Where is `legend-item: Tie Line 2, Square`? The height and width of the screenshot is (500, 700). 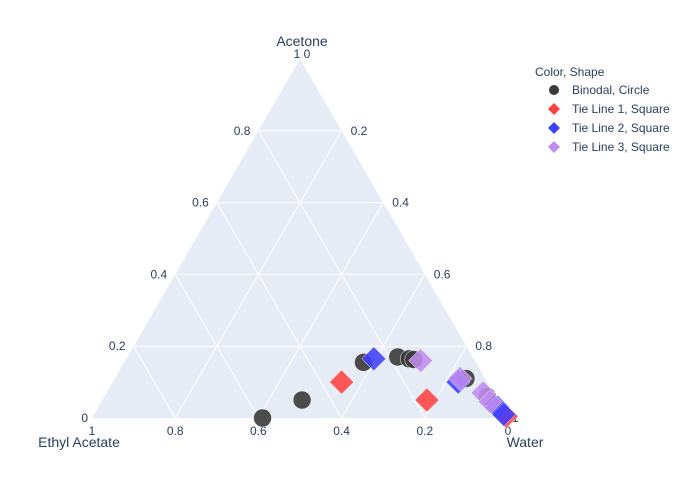 legend-item: Tie Line 2, Square is located at coordinates (609, 128).